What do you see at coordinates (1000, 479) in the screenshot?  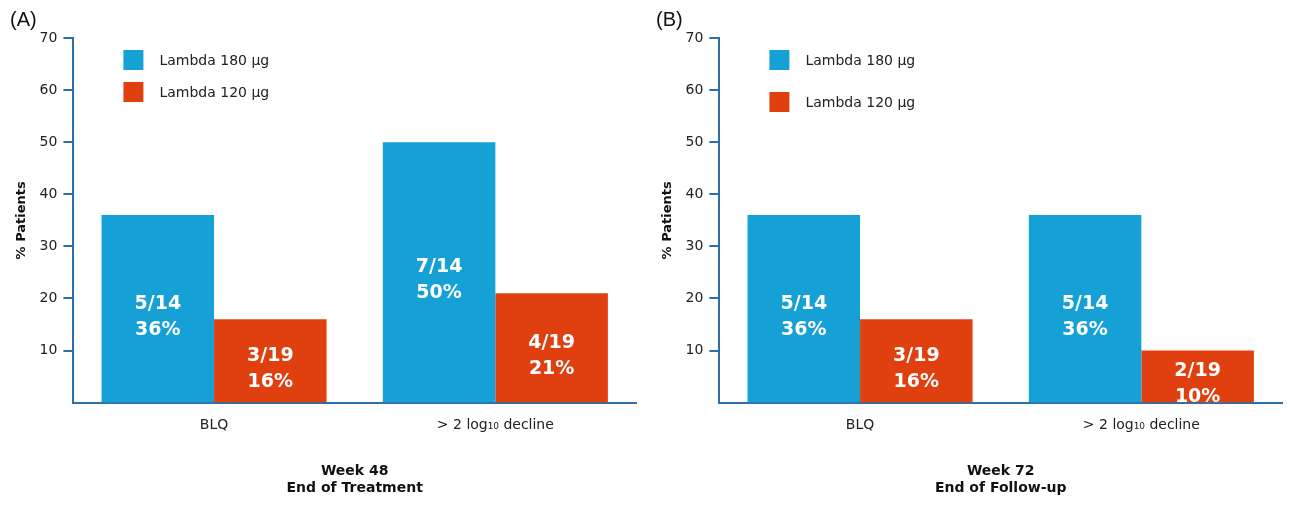 I see `x-axis-title: Week 72 End of Follow-up` at bounding box center [1000, 479].